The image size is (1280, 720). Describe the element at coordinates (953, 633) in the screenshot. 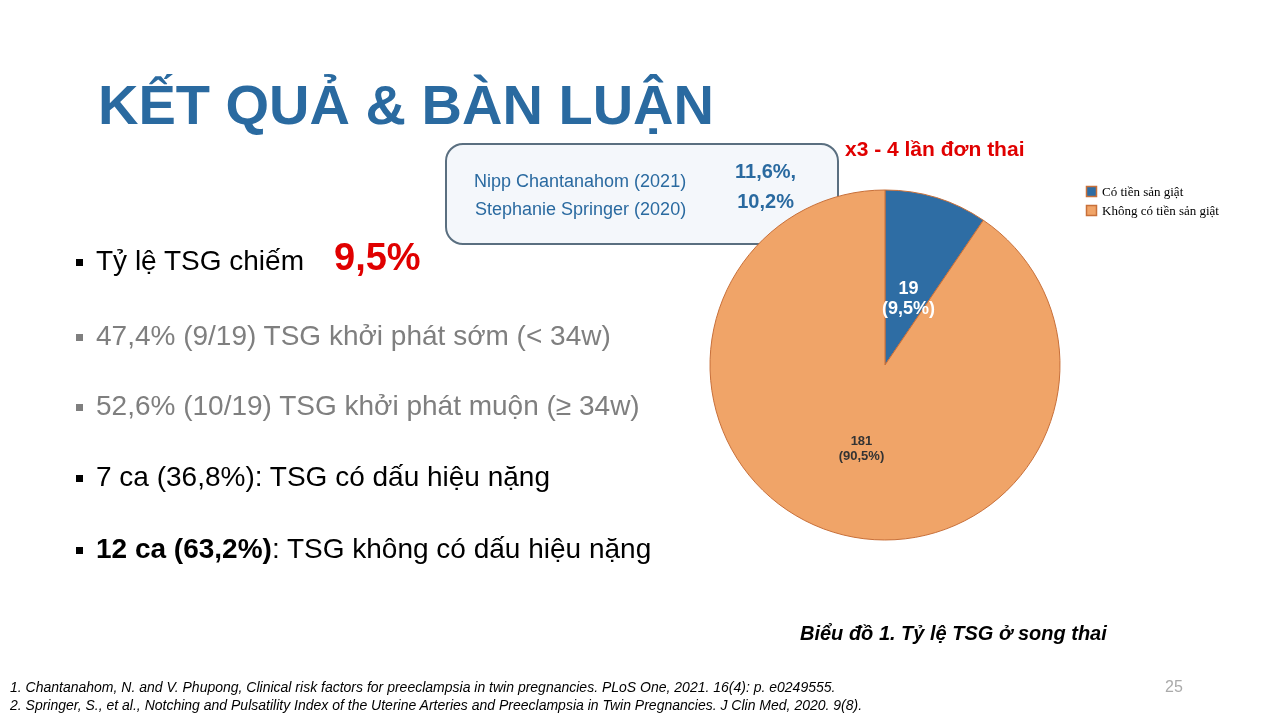

I see `text: Biểu đồ 1. Tỷ lệ TSG ở song thai` at that location.